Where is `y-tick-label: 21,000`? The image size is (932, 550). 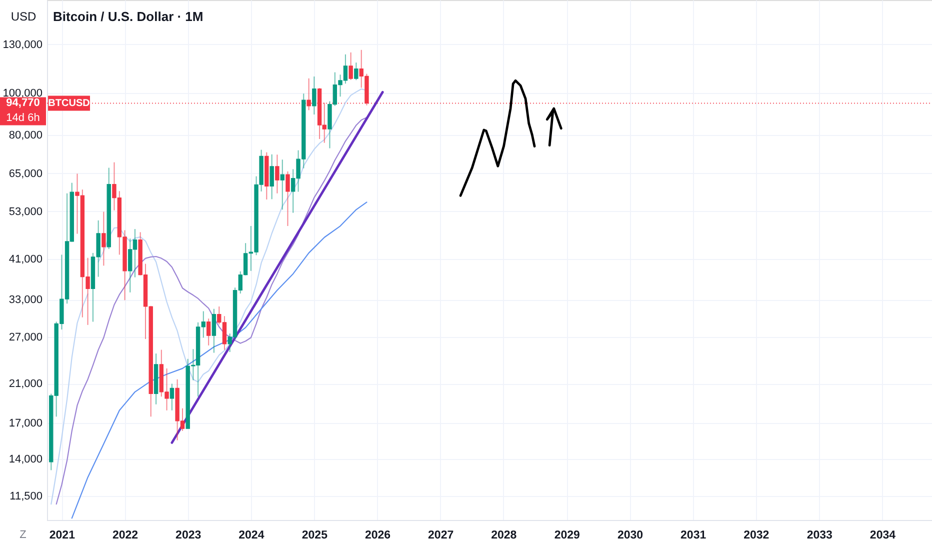 y-tick-label: 21,000 is located at coordinates (25, 384).